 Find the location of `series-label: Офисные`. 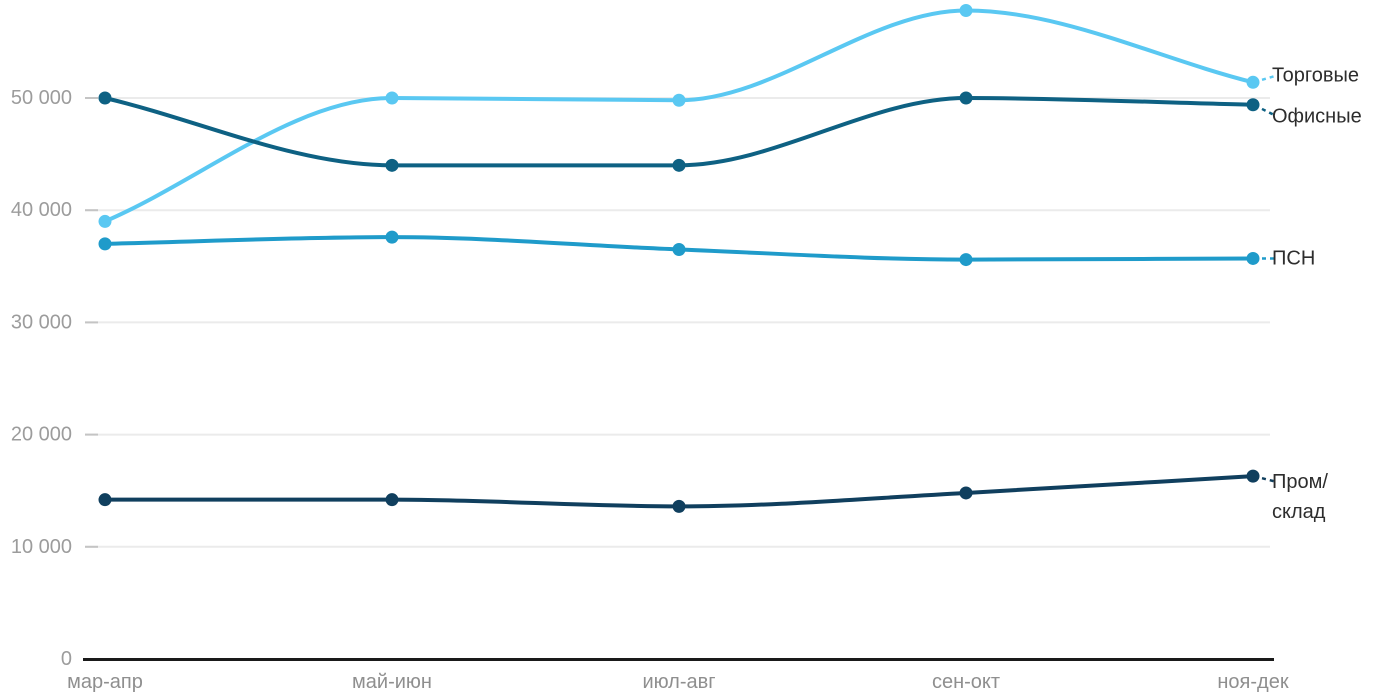

series-label: Офисные is located at coordinates (1317, 117).